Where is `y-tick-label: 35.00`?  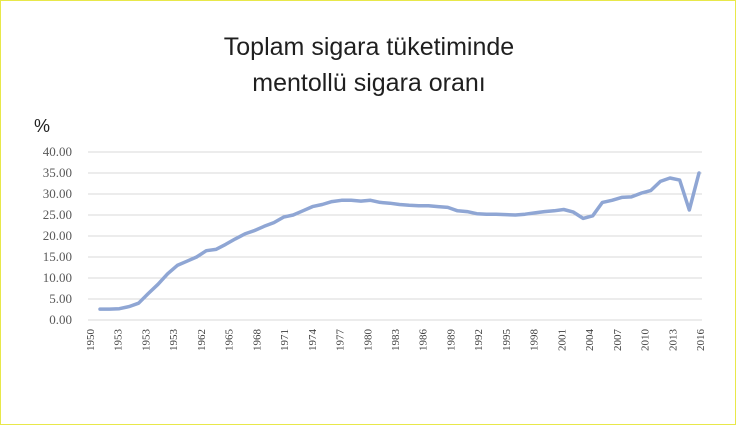
y-tick-label: 35.00 is located at coordinates (57, 172).